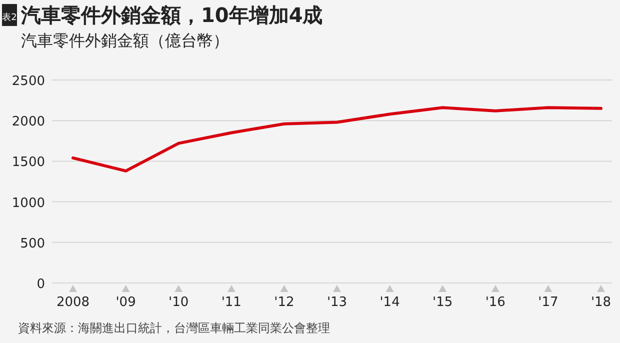  Describe the element at coordinates (32, 244) in the screenshot. I see `y-tick-label: 500` at that location.